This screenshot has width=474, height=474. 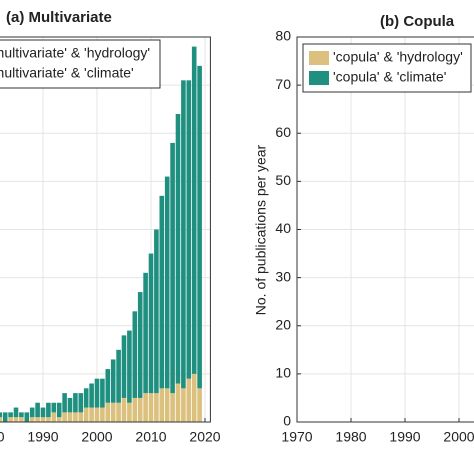 What do you see at coordinates (261, 229) in the screenshot?
I see `y-axis-label: No. of publications per year` at bounding box center [261, 229].